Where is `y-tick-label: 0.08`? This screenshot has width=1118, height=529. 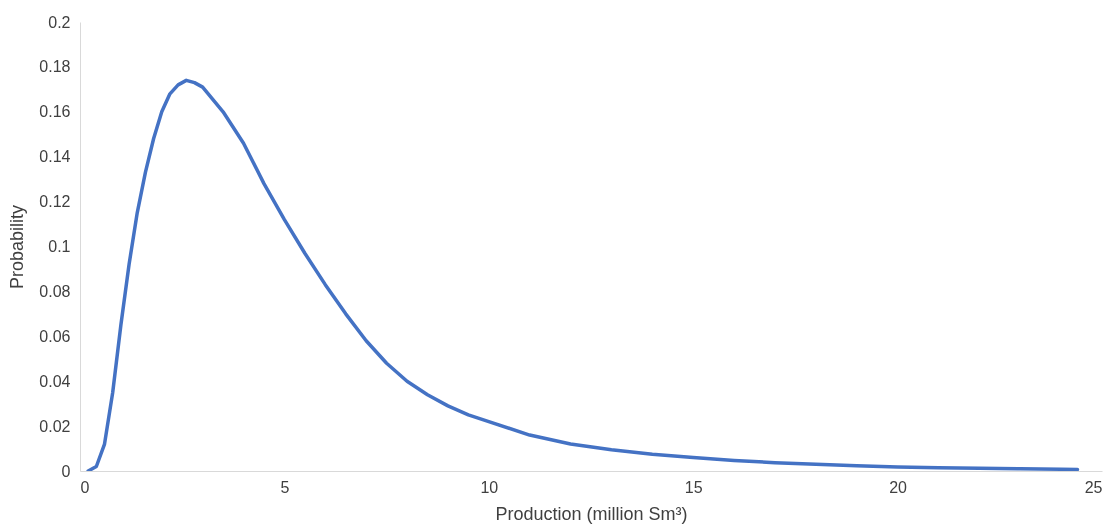
y-tick-label: 0.08 is located at coordinates (55, 291).